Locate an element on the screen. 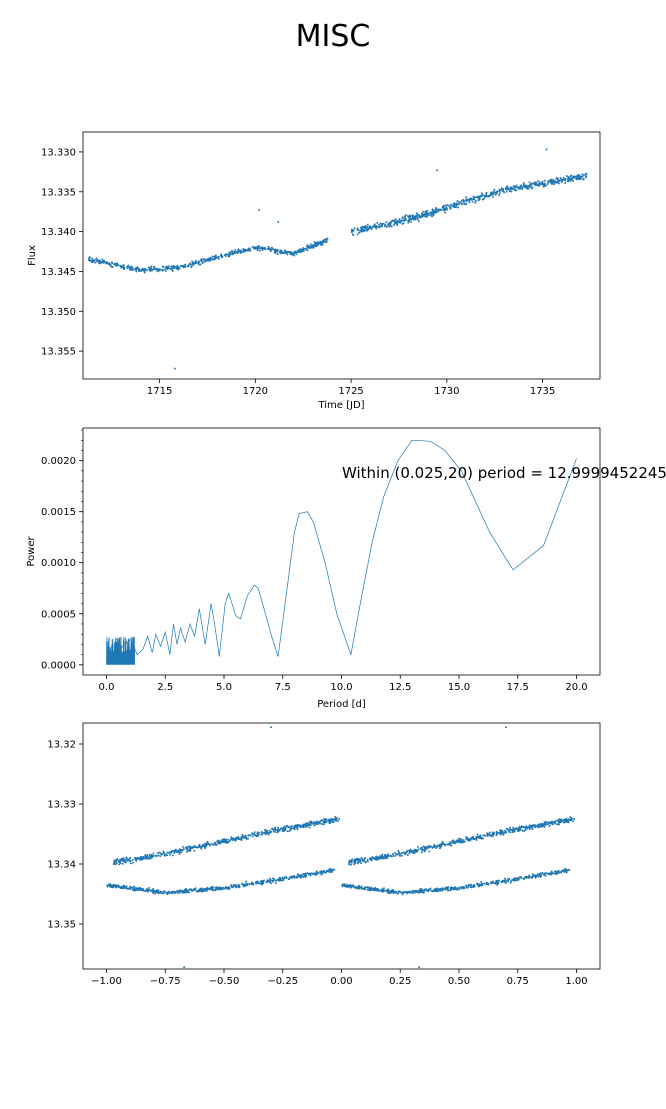 This screenshot has height=1109, width=666. y-tick-label: 0.0005 is located at coordinates (58, 614).